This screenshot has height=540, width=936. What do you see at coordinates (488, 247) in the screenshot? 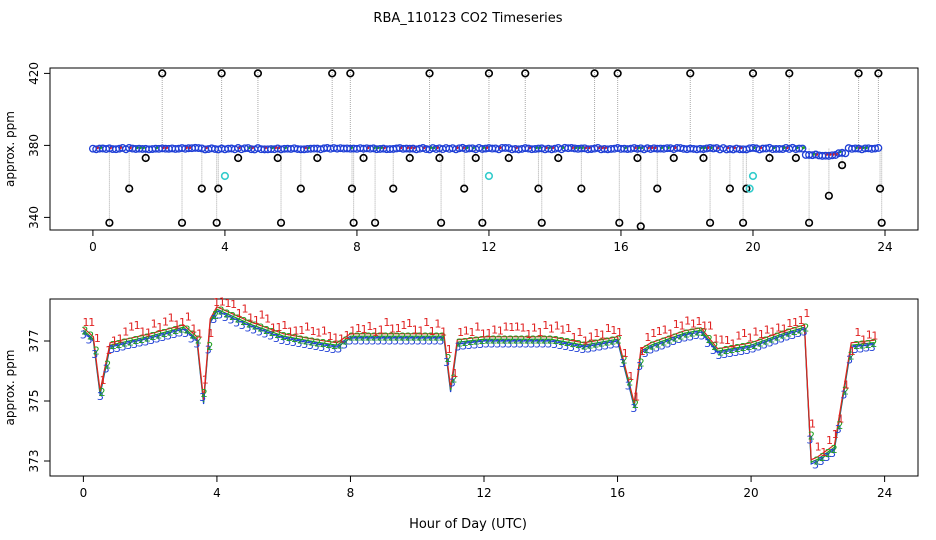
I see `top-x-tick-label: 12` at bounding box center [488, 247].